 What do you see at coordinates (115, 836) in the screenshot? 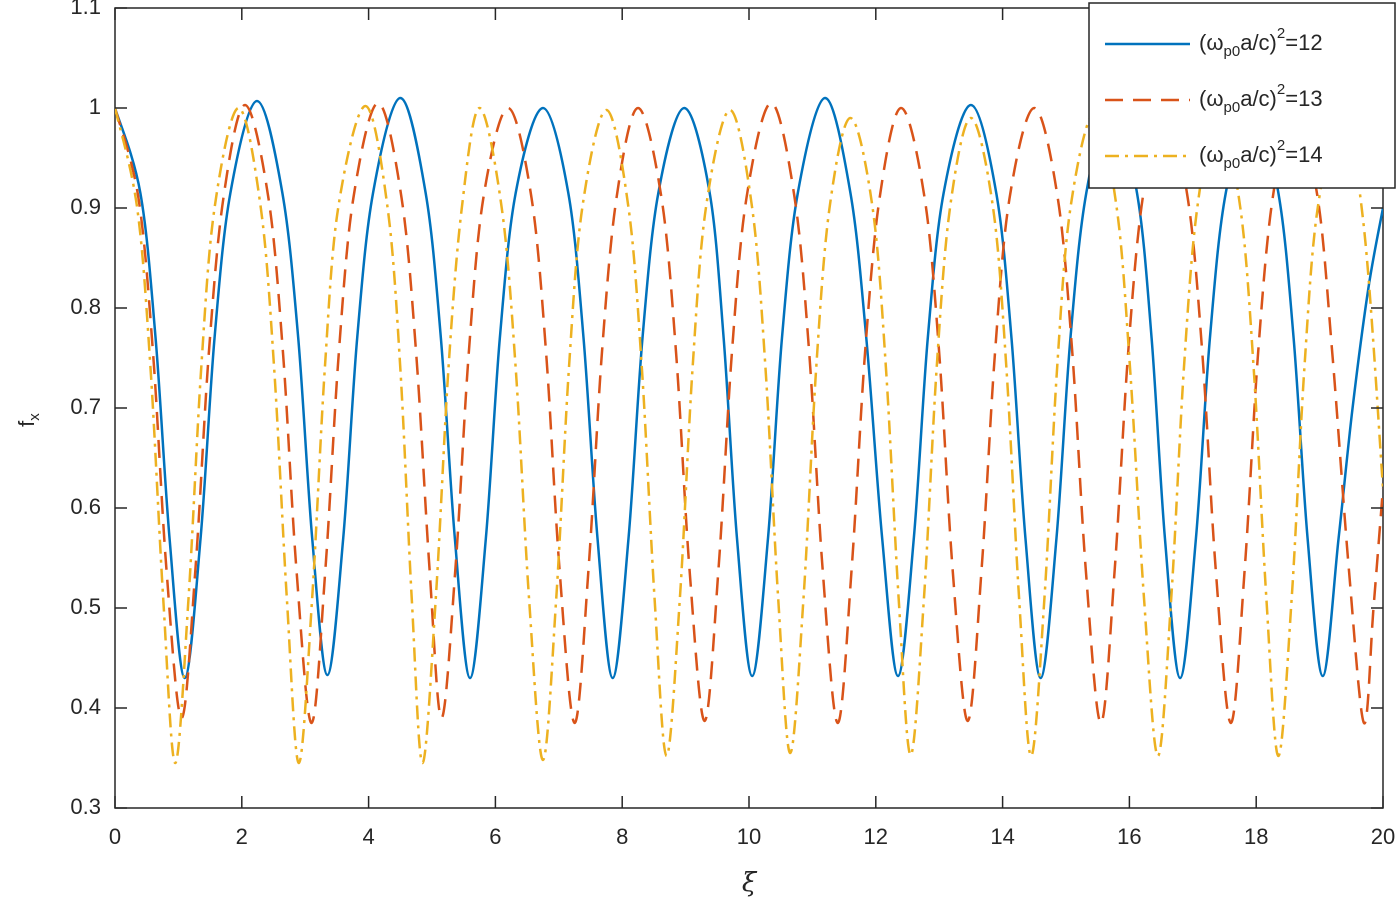
I see `x-tick-label: 0` at bounding box center [115, 836].